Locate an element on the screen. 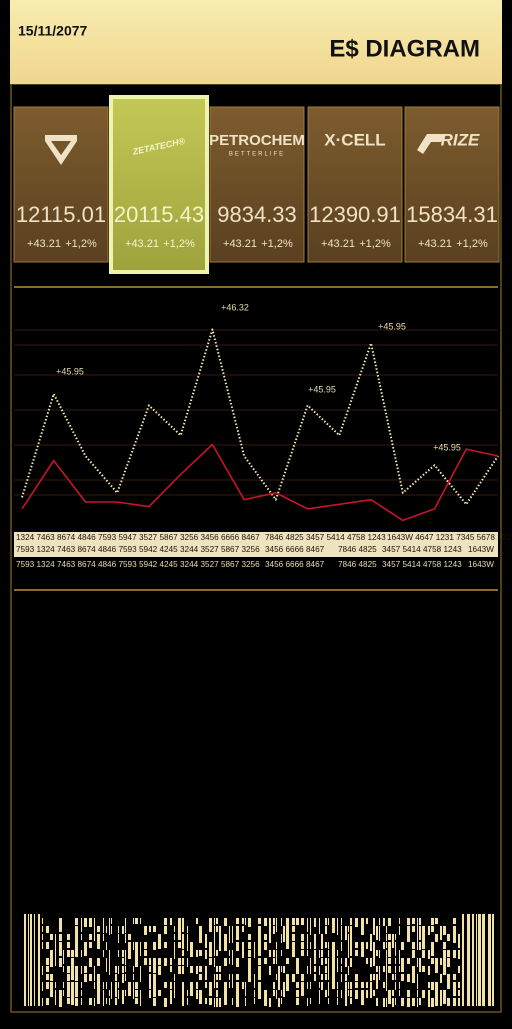  logo: RIZE is located at coordinates (460, 139).